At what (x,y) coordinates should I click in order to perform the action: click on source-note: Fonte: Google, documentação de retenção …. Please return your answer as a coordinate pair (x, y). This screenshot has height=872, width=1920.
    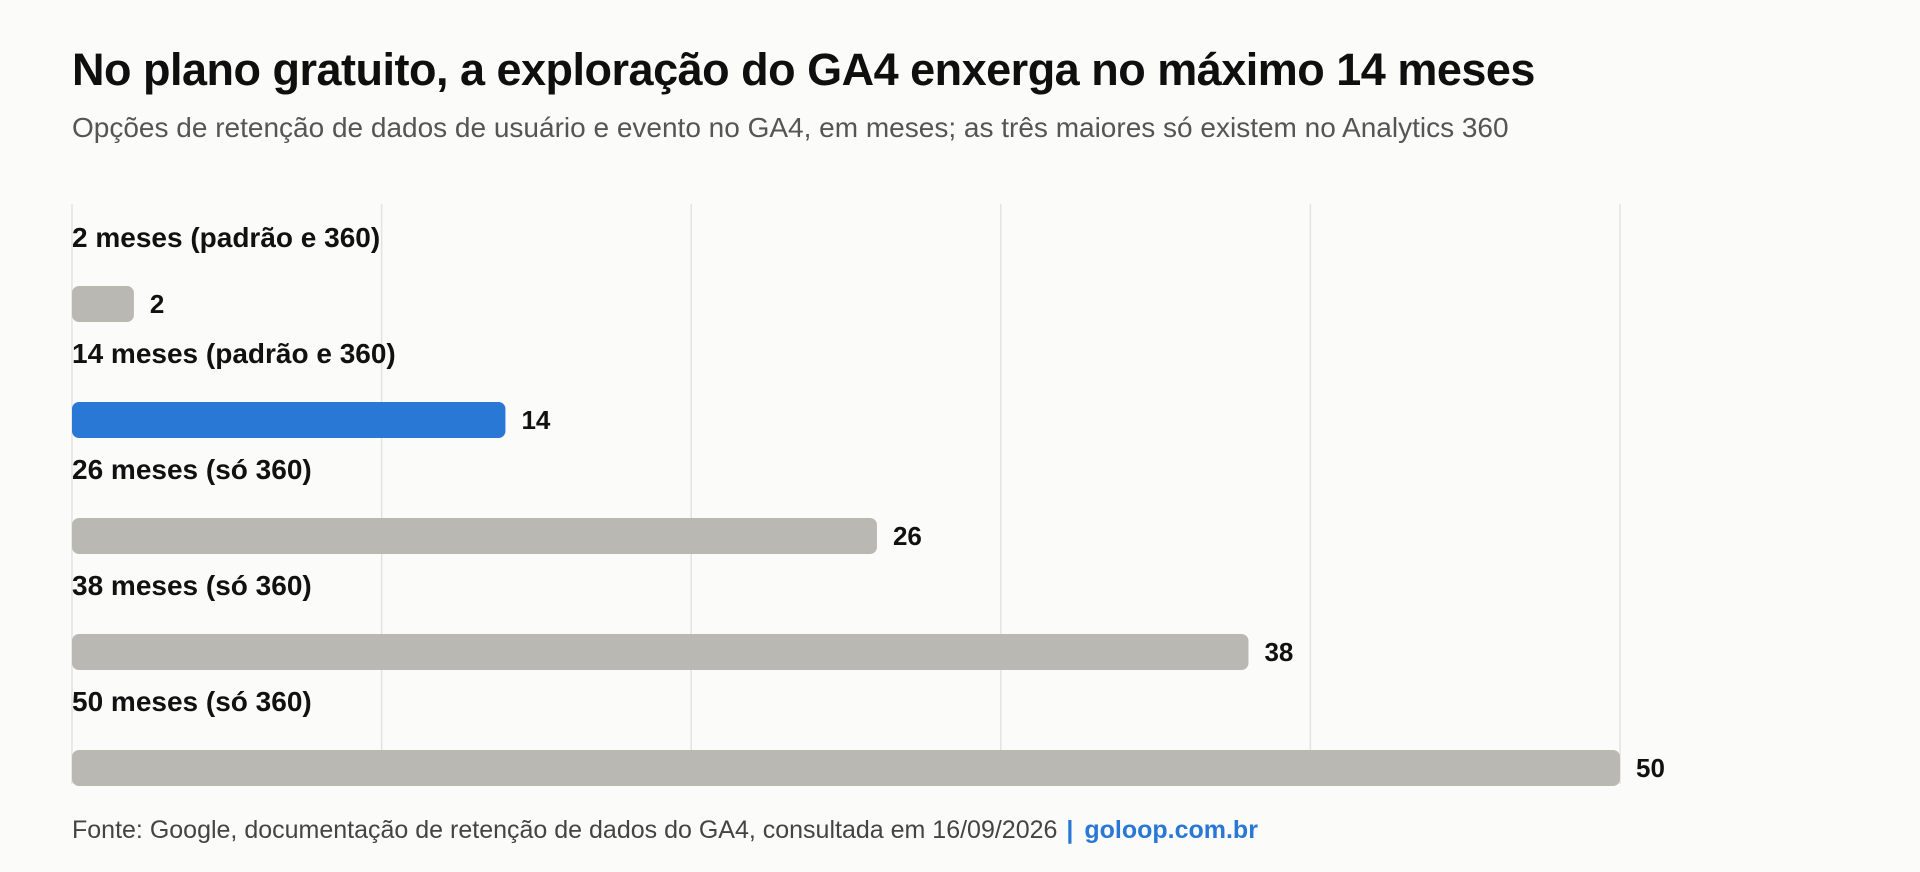
    Looking at the image, I should click on (565, 830).